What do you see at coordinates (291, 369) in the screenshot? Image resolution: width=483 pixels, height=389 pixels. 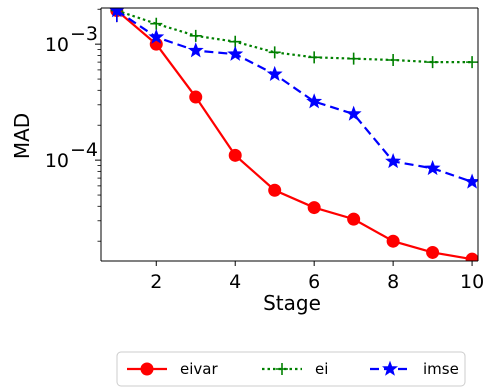 I see `legend: eivar ei imse` at bounding box center [291, 369].